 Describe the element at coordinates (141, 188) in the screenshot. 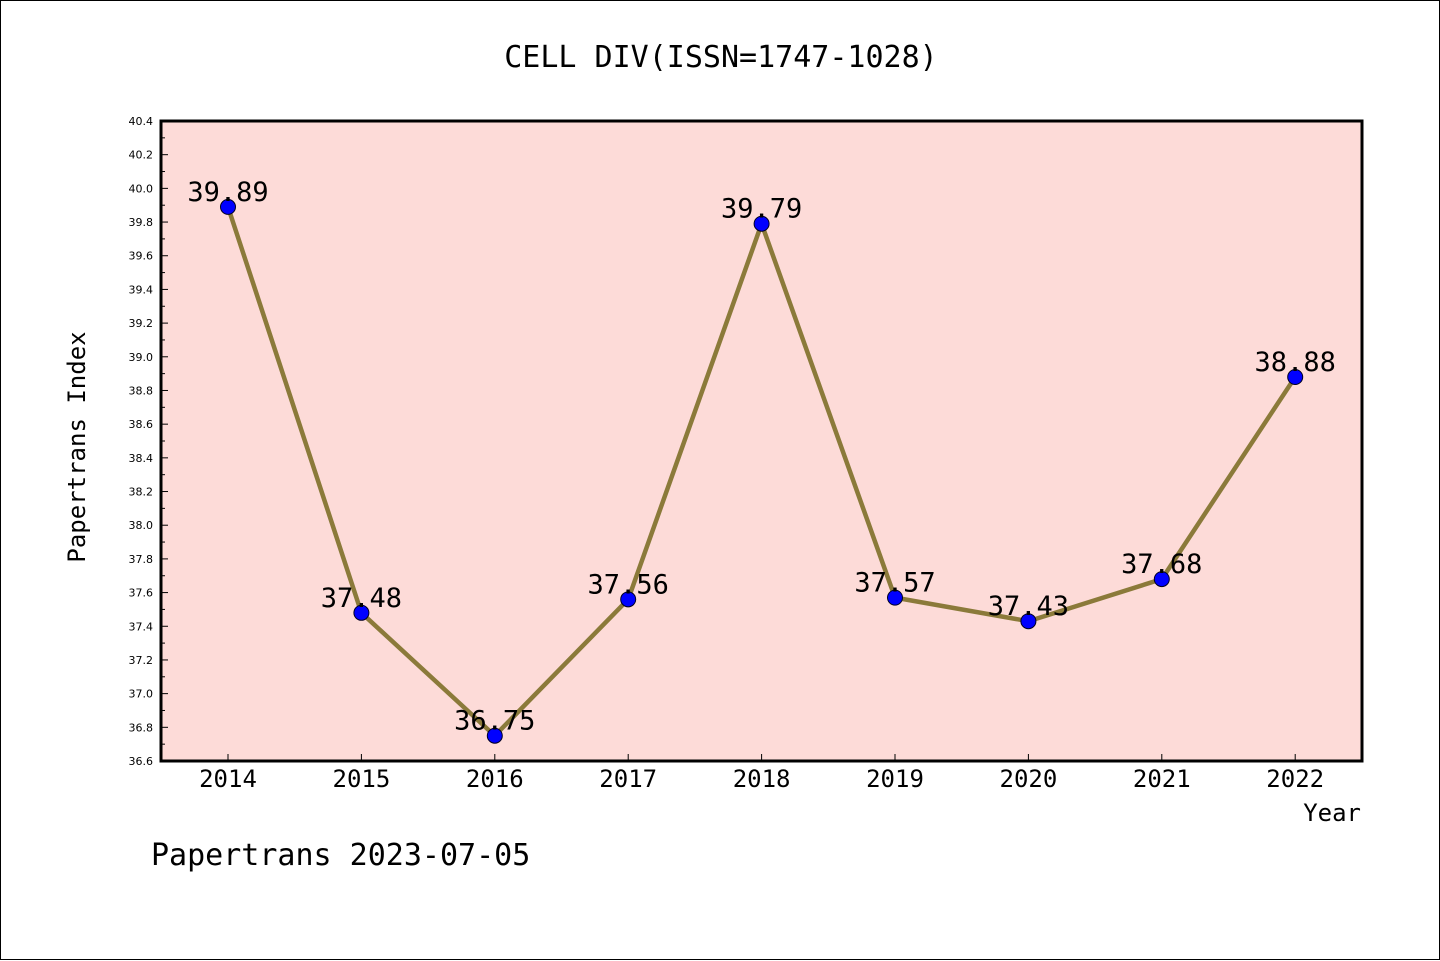

I see `y-tick-label: 40.0` at that location.